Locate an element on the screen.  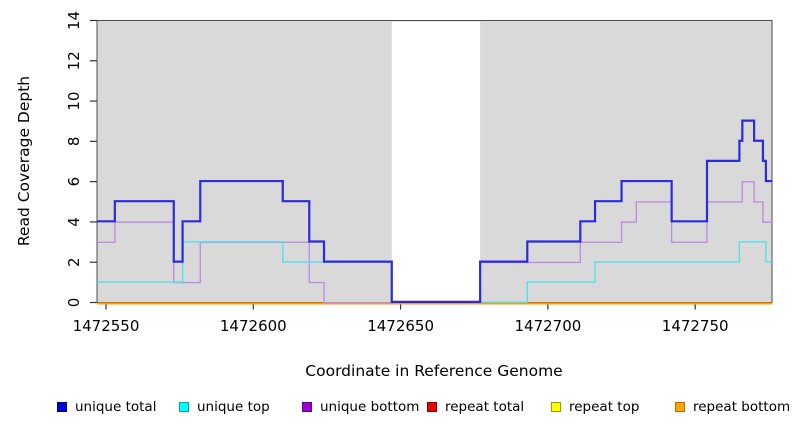
legend-item-repeat-bottom: repeat bottom is located at coordinates (732, 407).